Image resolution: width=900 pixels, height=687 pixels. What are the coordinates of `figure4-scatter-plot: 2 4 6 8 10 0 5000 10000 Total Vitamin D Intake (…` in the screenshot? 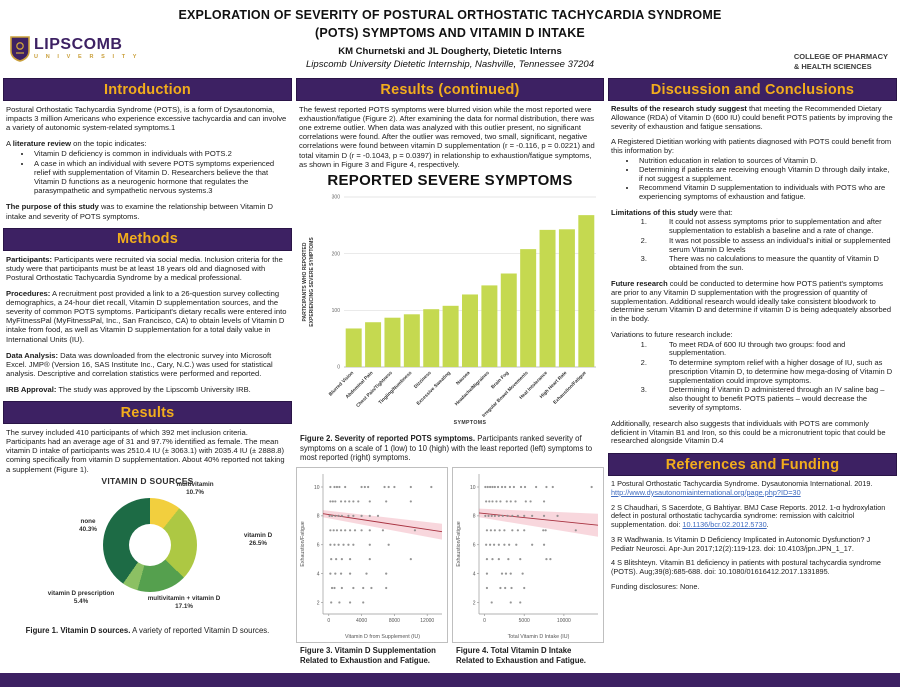 It's located at (528, 554).